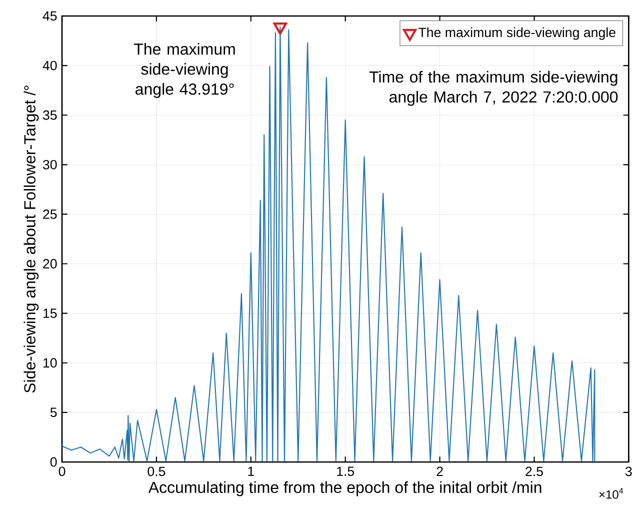  Describe the element at coordinates (534, 471) in the screenshot. I see `x-tick-label: 2.5` at that location.